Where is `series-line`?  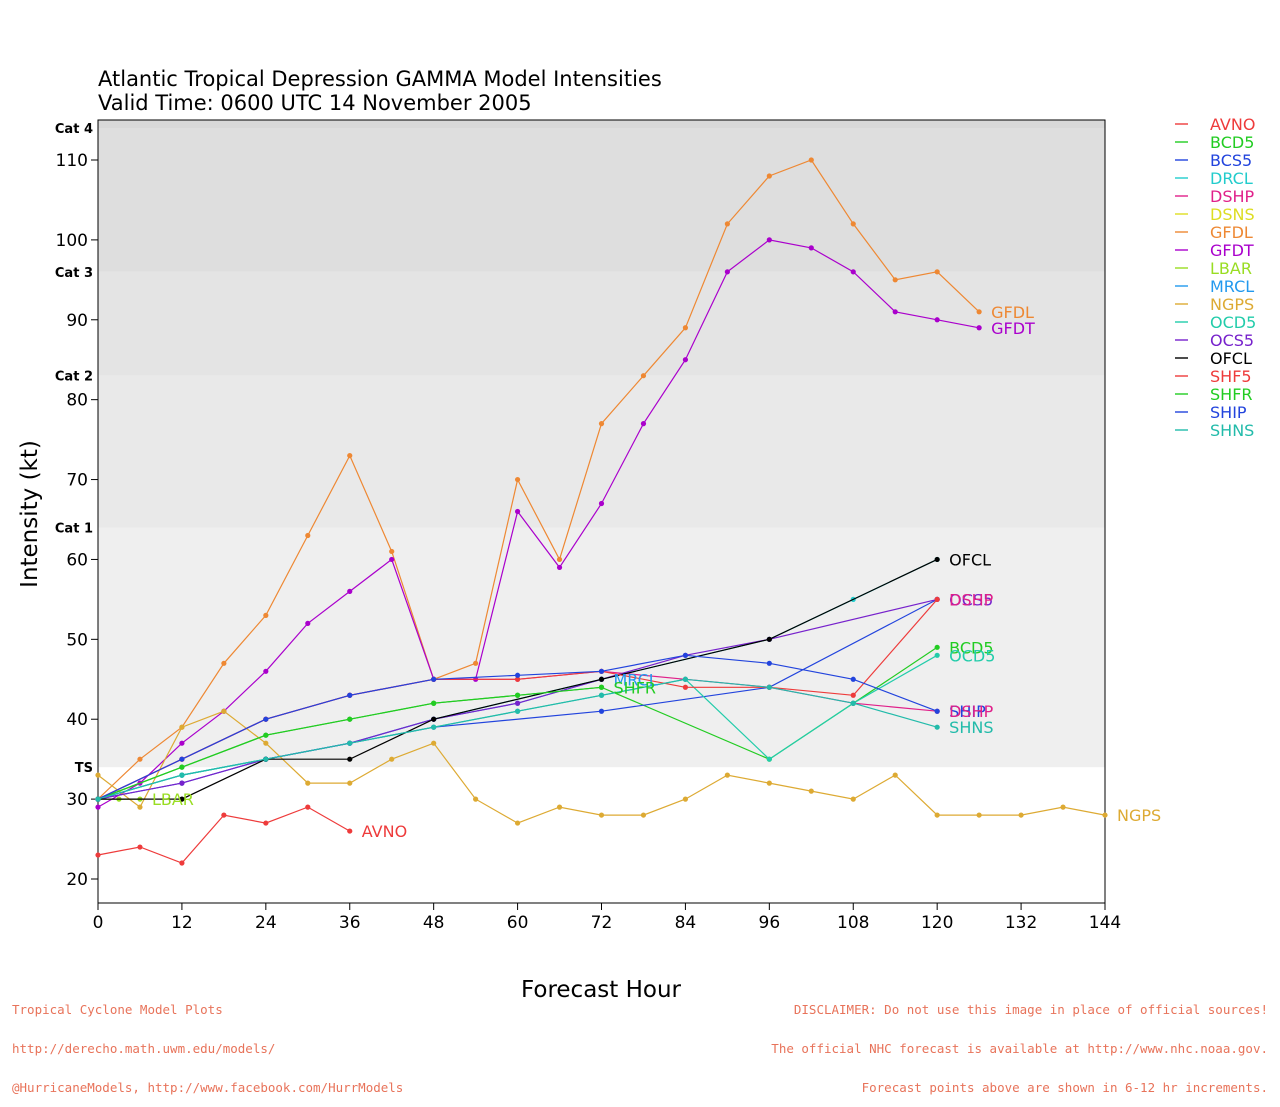 series-line is located at coordinates (517, 699).